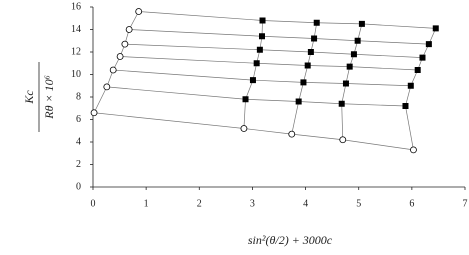  I want to click on y-tick-label: 8, so click(78, 96).